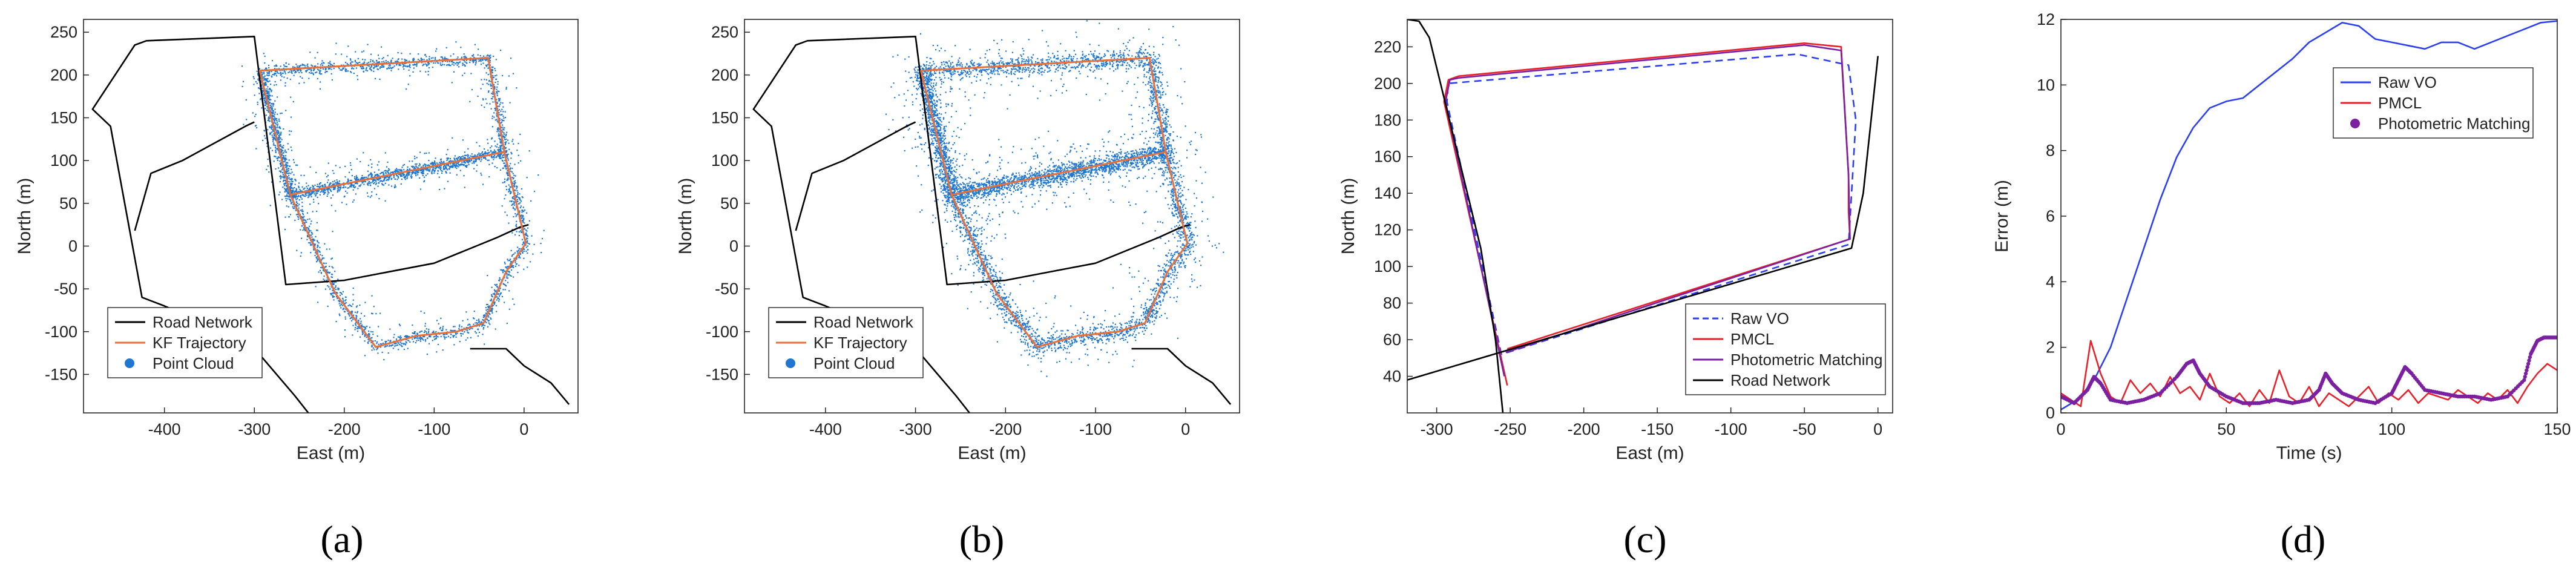 This screenshot has height=580, width=2576. What do you see at coordinates (2226, 429) in the screenshot?
I see `x-tick-label: 50` at bounding box center [2226, 429].